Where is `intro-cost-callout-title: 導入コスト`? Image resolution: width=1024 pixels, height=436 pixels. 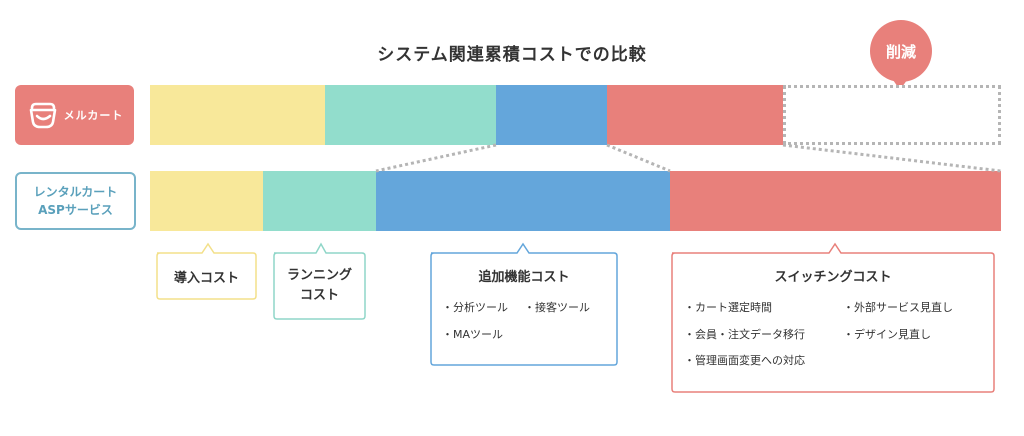
intro-cost-callout-title: 導入コスト is located at coordinates (206, 278).